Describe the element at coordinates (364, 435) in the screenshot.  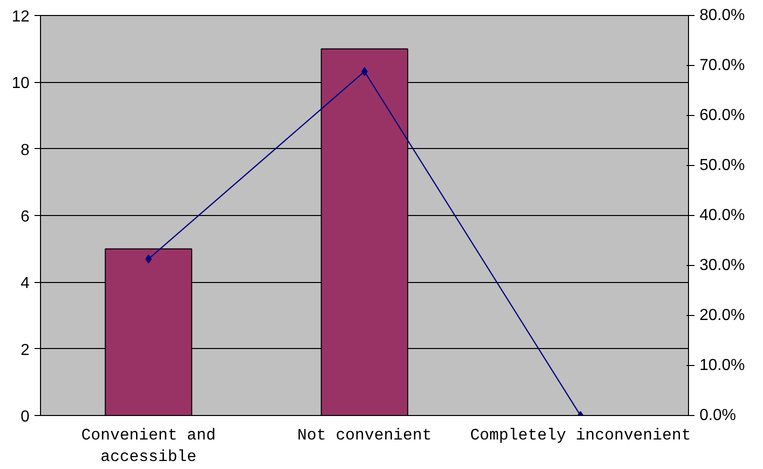
I see `x-tick-label: Not convenient` at that location.